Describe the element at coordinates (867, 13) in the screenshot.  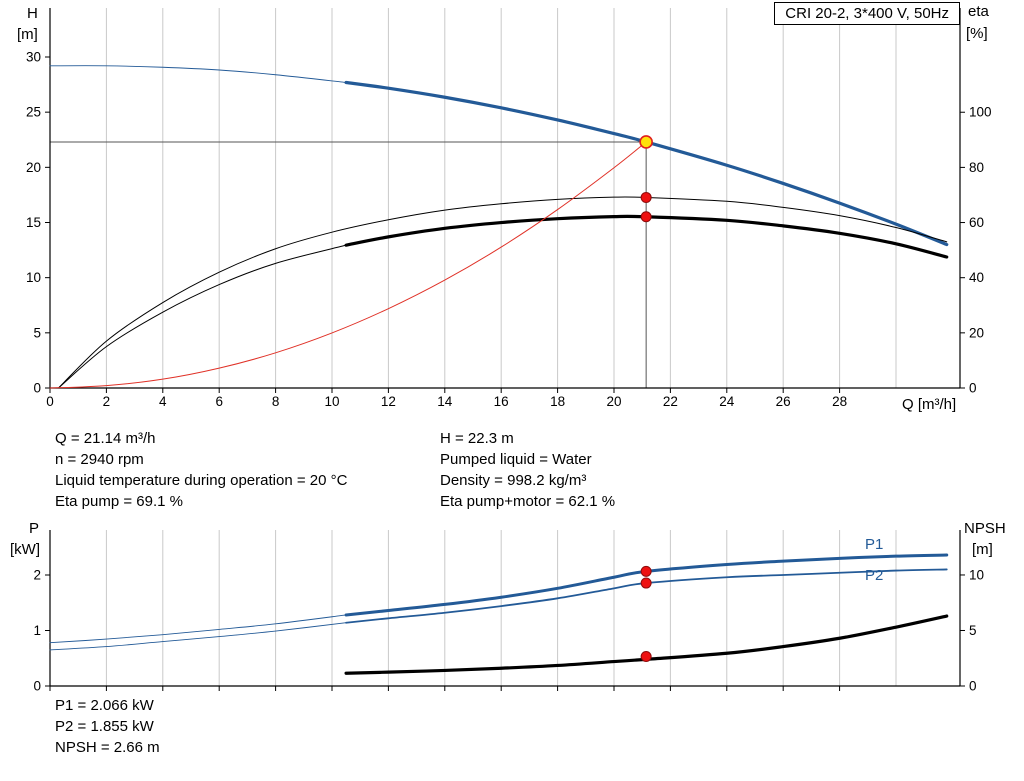
I see `pump-title-box: CRI 20-2, 3*400 V, 50Hz` at that location.